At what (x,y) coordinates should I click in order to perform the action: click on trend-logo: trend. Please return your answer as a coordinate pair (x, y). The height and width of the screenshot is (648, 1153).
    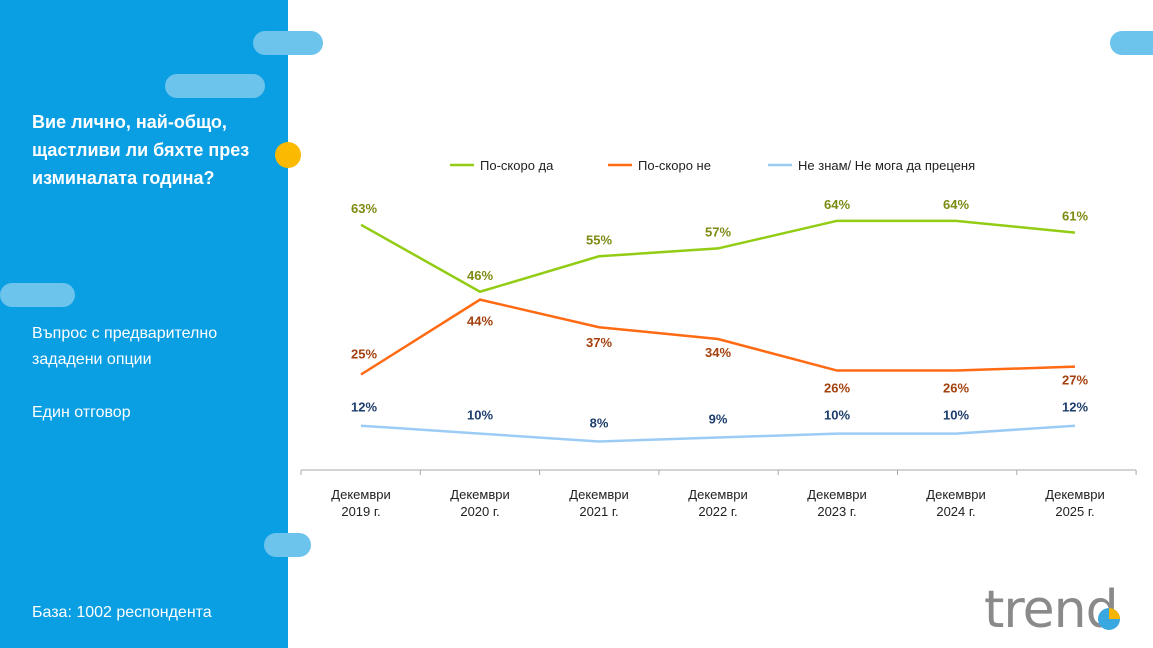
    Looking at the image, I should click on (1052, 610).